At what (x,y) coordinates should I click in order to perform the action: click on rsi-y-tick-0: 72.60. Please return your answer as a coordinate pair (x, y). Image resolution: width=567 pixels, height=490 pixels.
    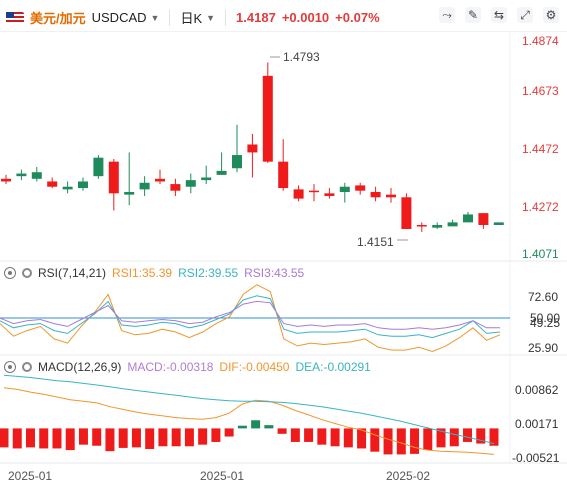
    Looking at the image, I should click on (543, 297).